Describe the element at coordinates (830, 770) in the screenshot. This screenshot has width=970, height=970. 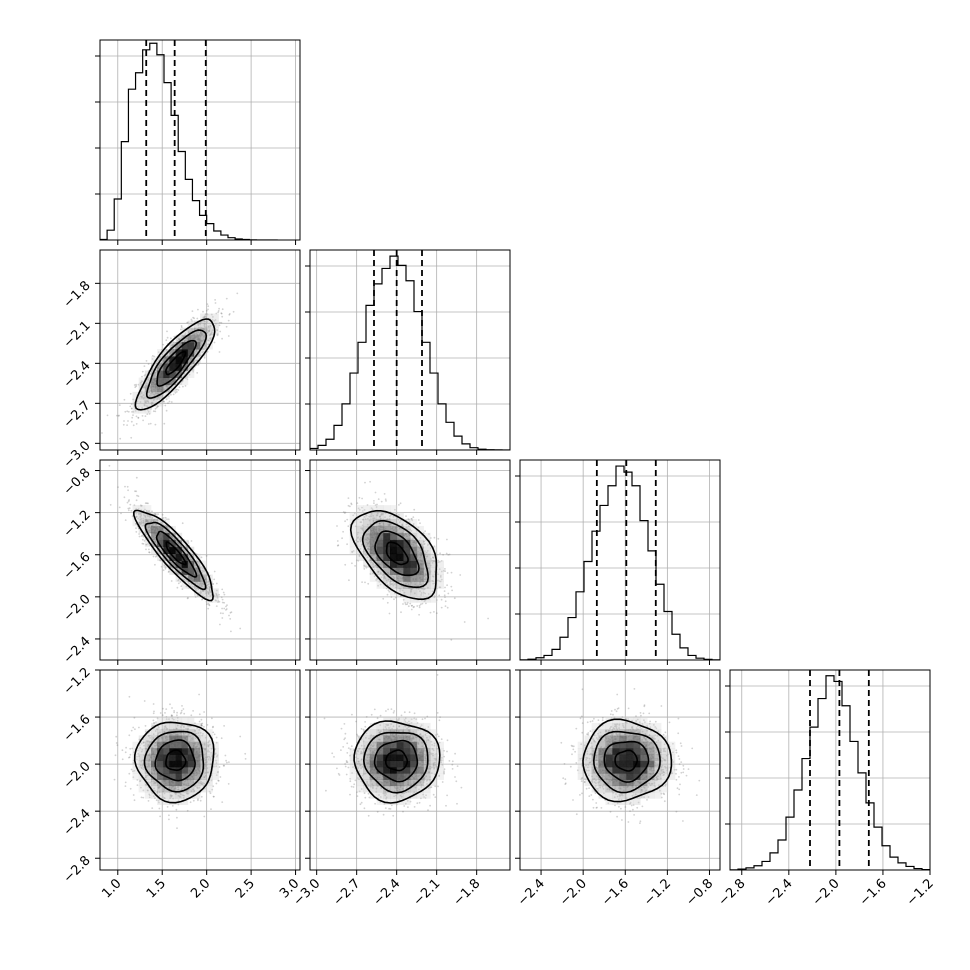
I see `axes-frame` at that location.